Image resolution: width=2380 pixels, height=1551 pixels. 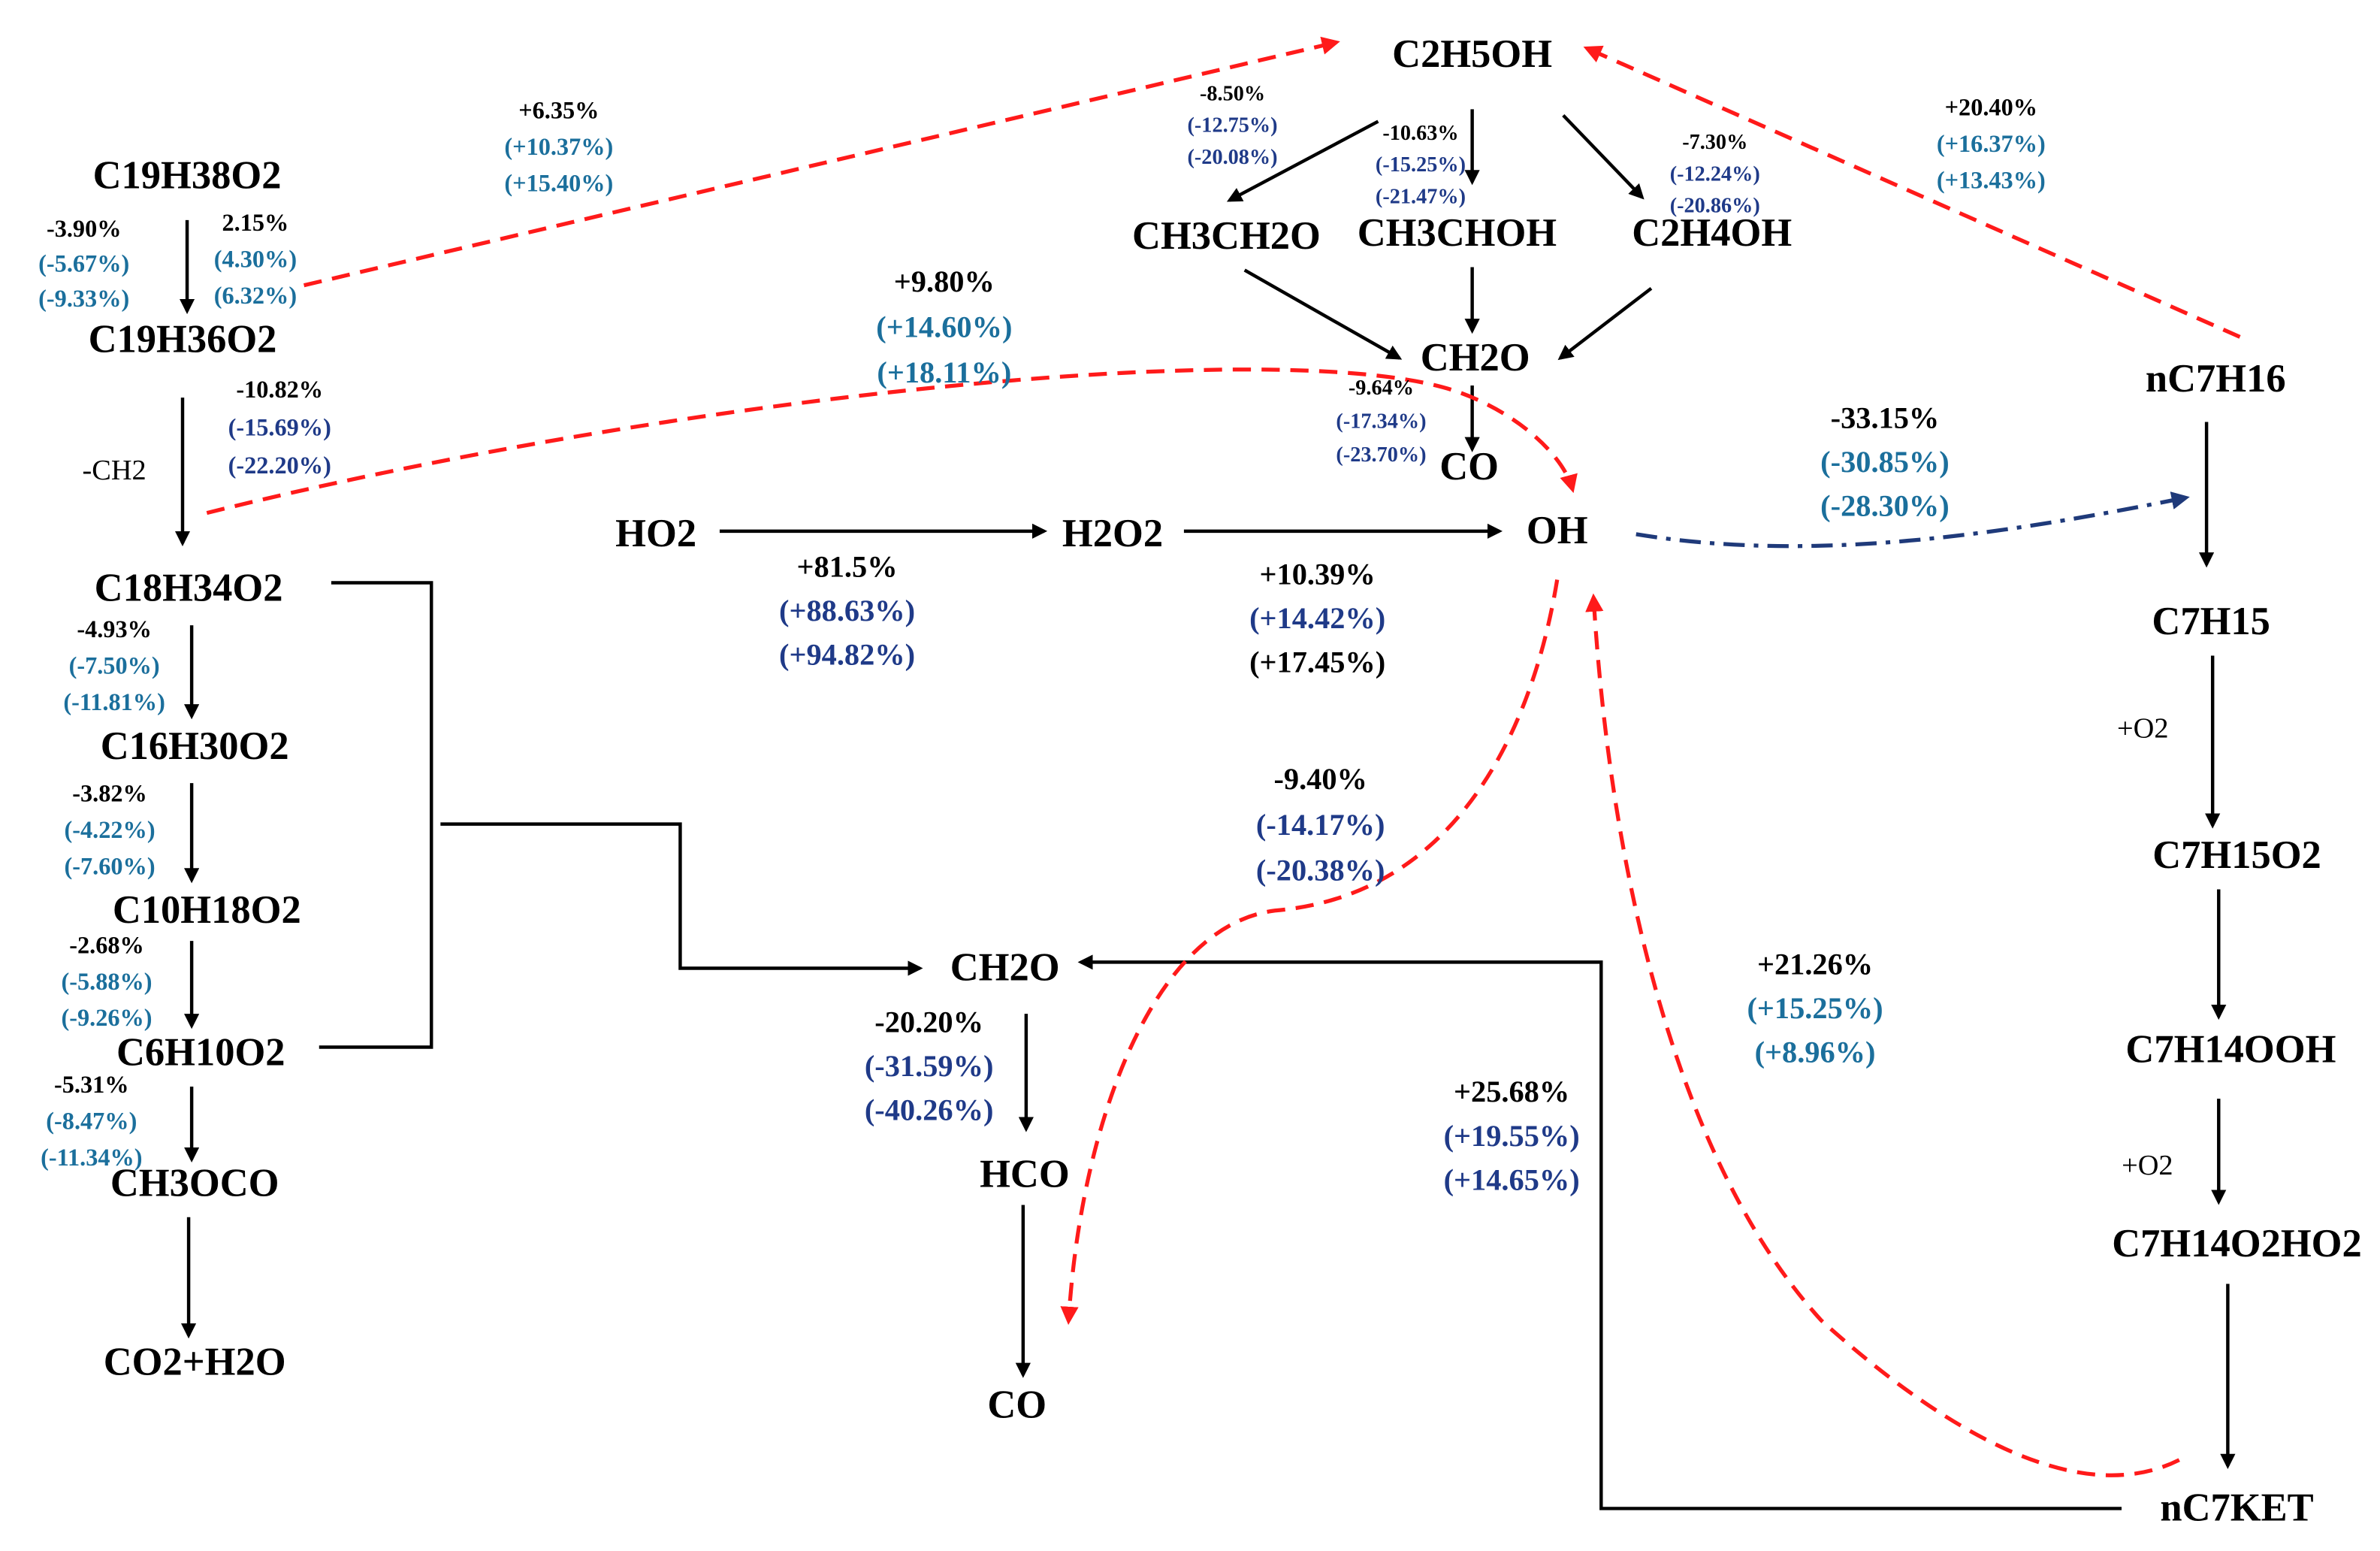 What do you see at coordinates (1457, 233) in the screenshot?
I see `species-ch3choh: CH3CHOH` at bounding box center [1457, 233].